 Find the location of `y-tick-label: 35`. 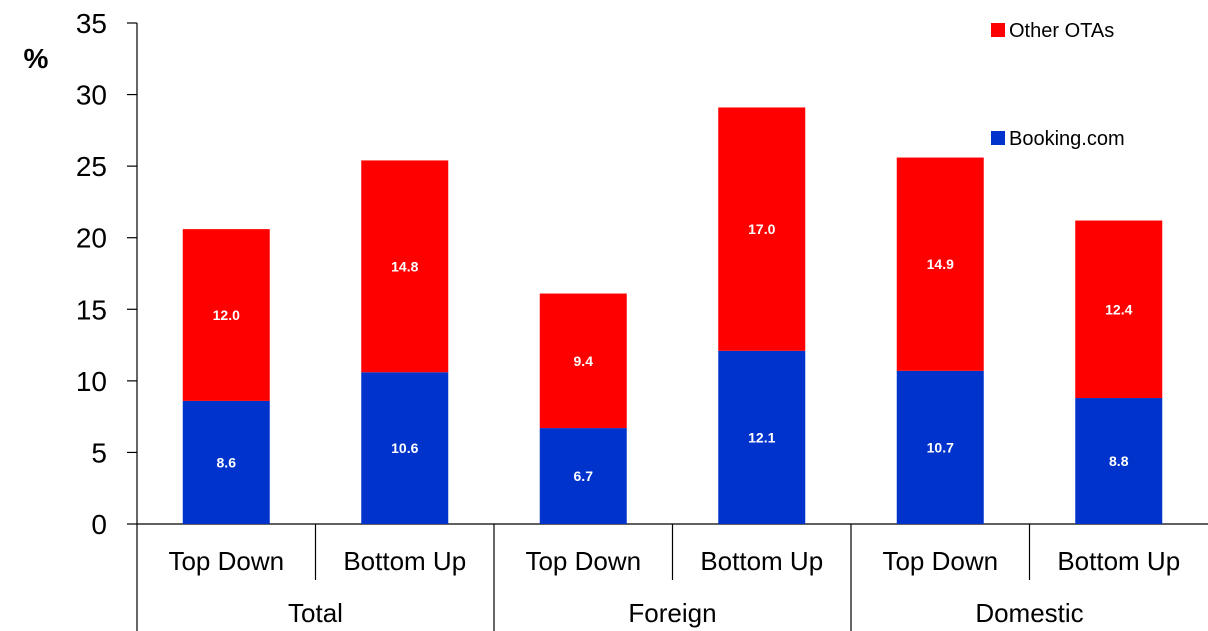

y-tick-label: 35 is located at coordinates (91, 23).